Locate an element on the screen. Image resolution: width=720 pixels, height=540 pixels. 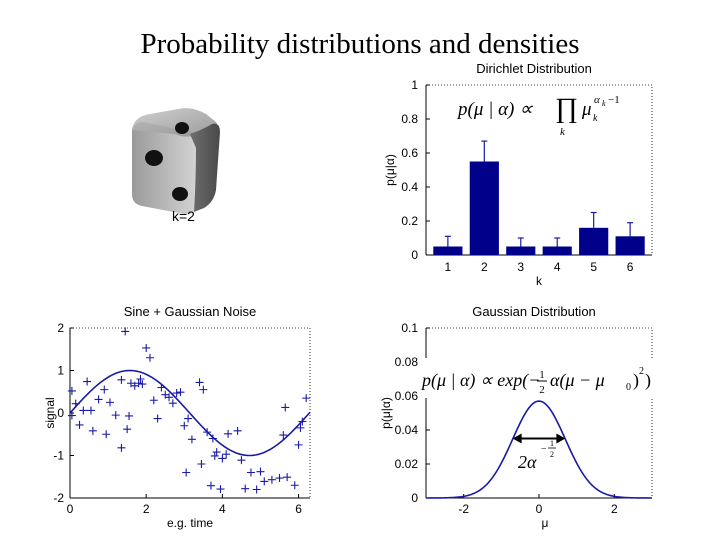
svg-text: 2α is located at coordinates (527, 462).